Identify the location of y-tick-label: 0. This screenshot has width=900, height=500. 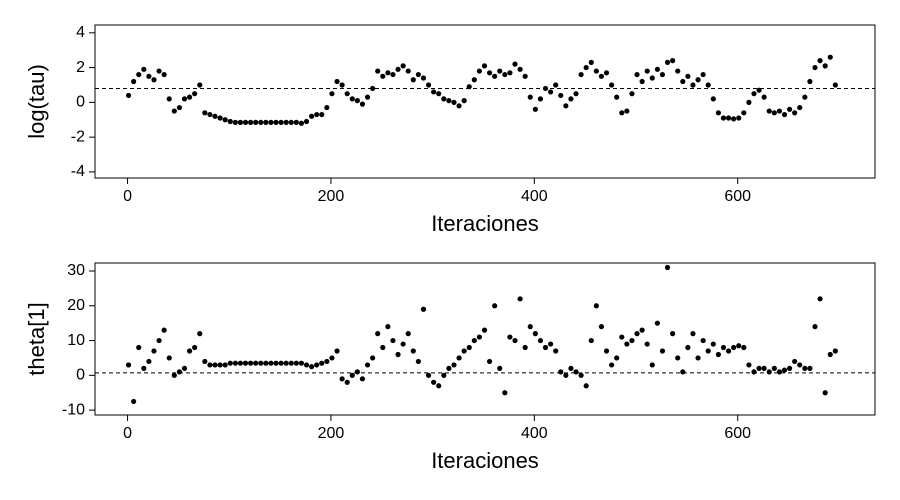
(80, 375).